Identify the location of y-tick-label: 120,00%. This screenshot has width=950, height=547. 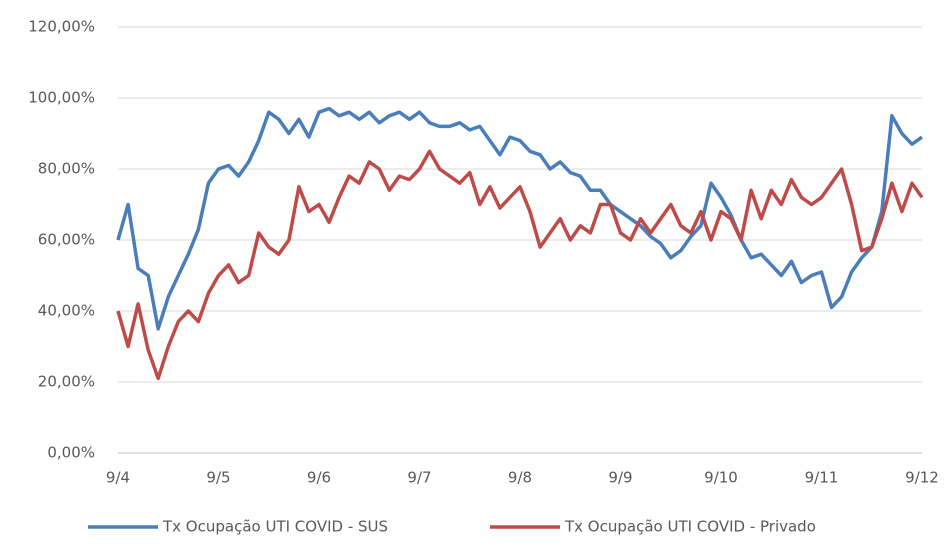
(61, 27).